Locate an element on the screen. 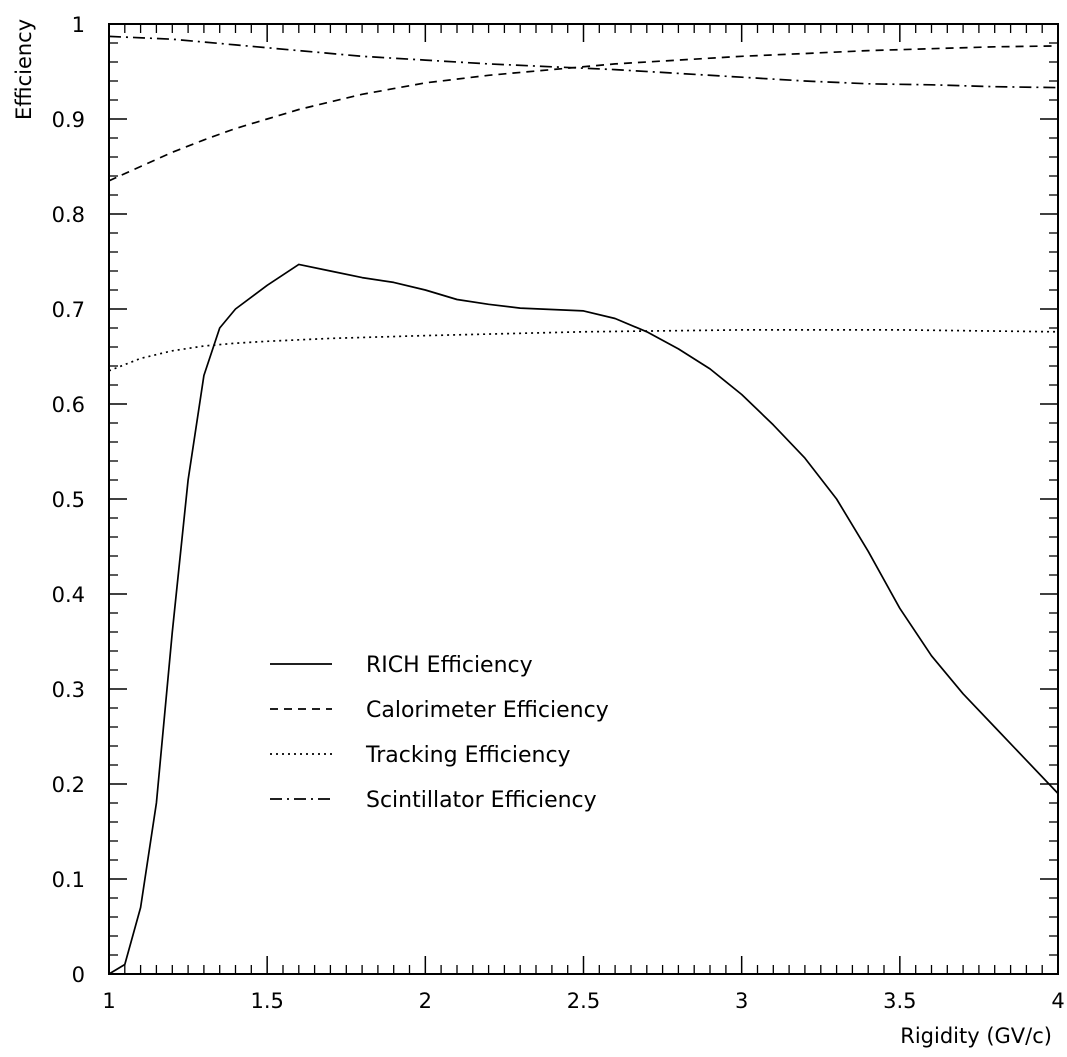 The height and width of the screenshot is (1057, 1067). y-tick-label: 0.5 is located at coordinates (68, 500).